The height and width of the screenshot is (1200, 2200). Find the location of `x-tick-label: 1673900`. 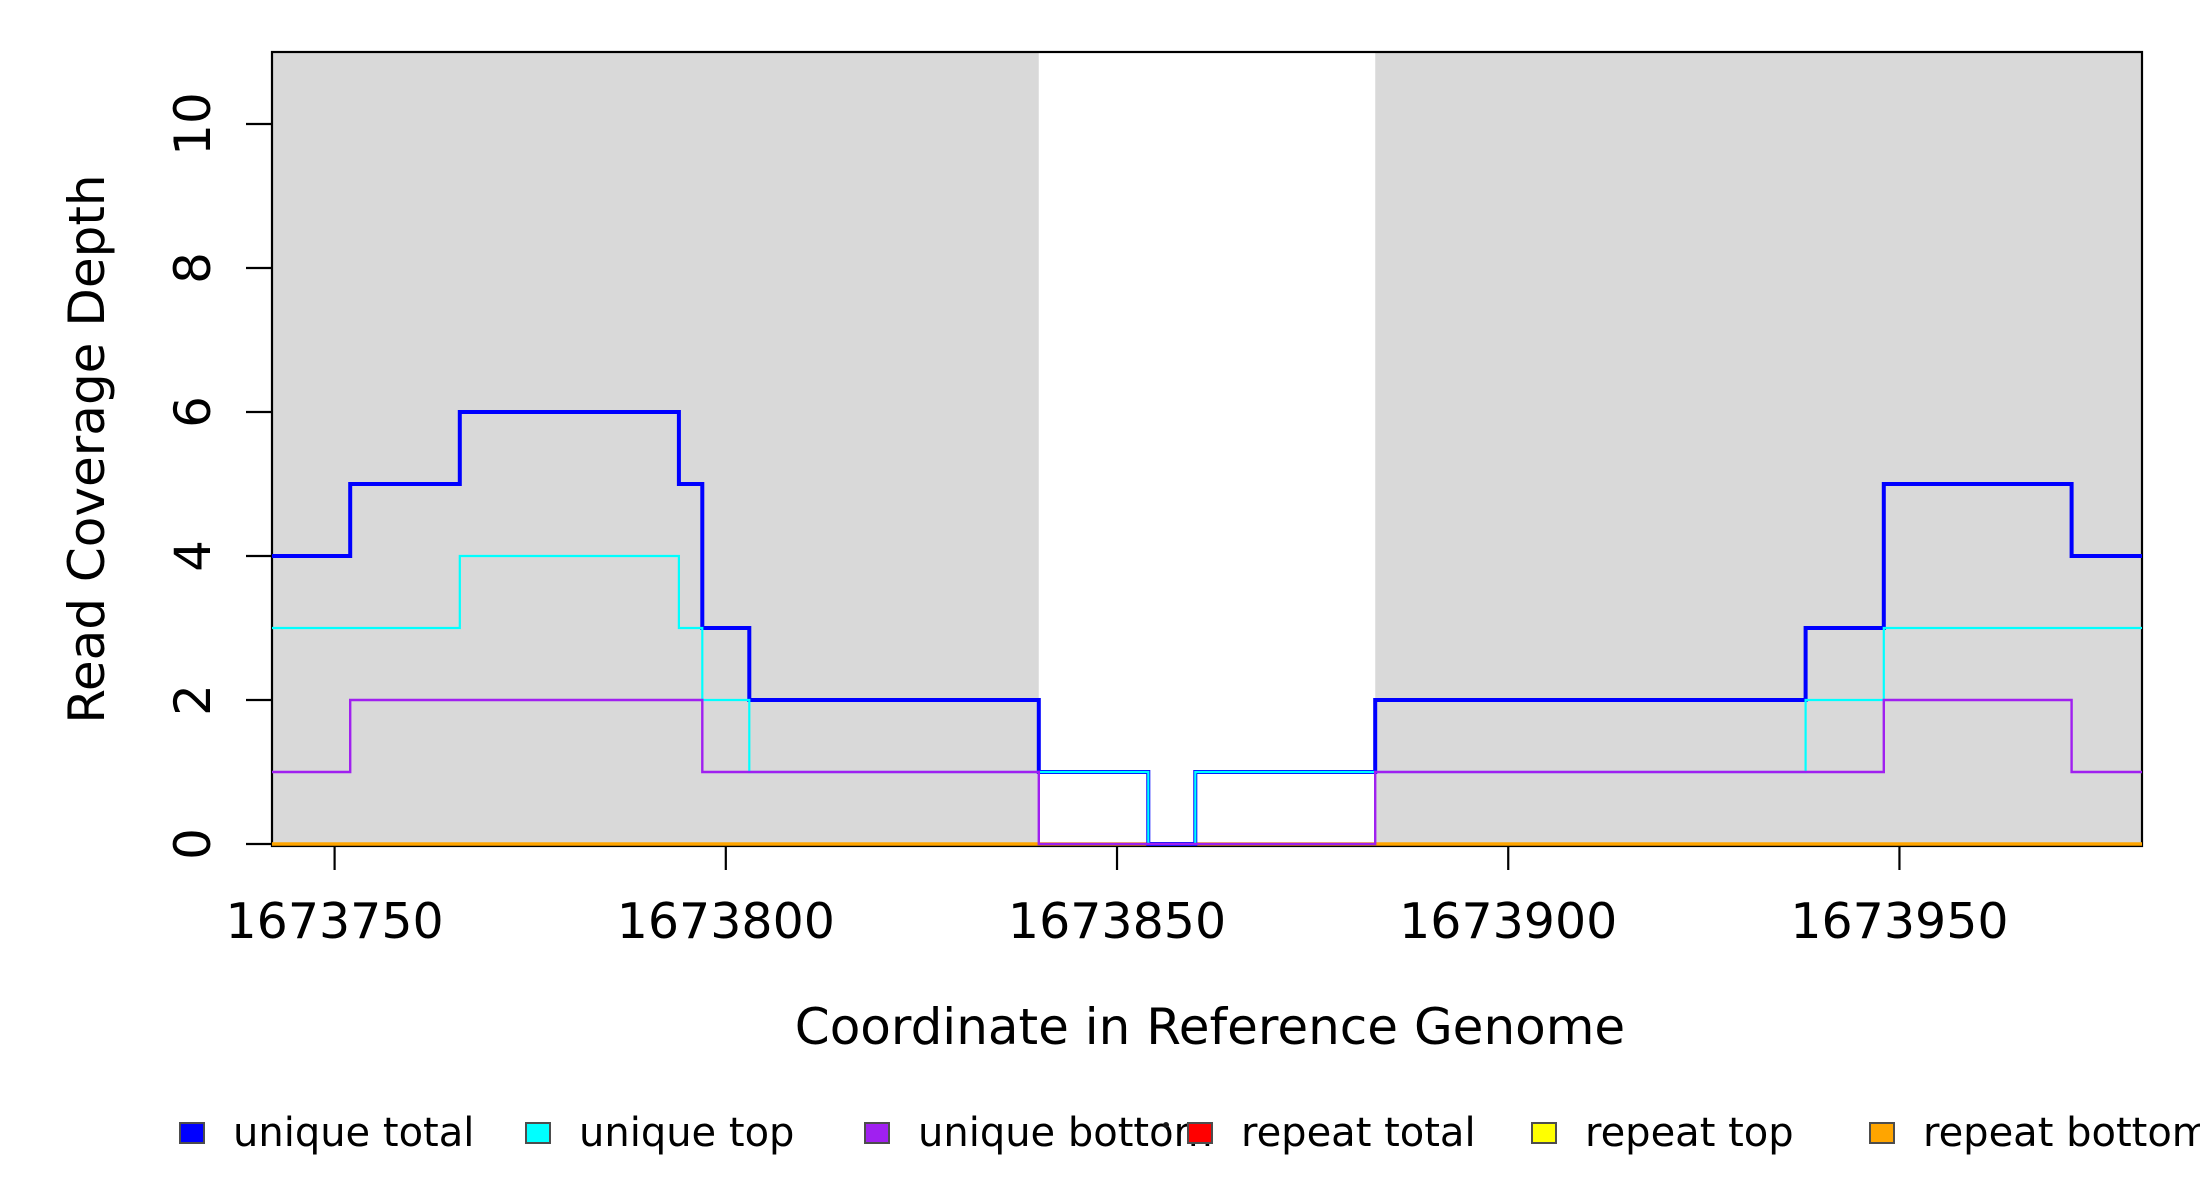

x-tick-label: 1673900 is located at coordinates (1508, 921).